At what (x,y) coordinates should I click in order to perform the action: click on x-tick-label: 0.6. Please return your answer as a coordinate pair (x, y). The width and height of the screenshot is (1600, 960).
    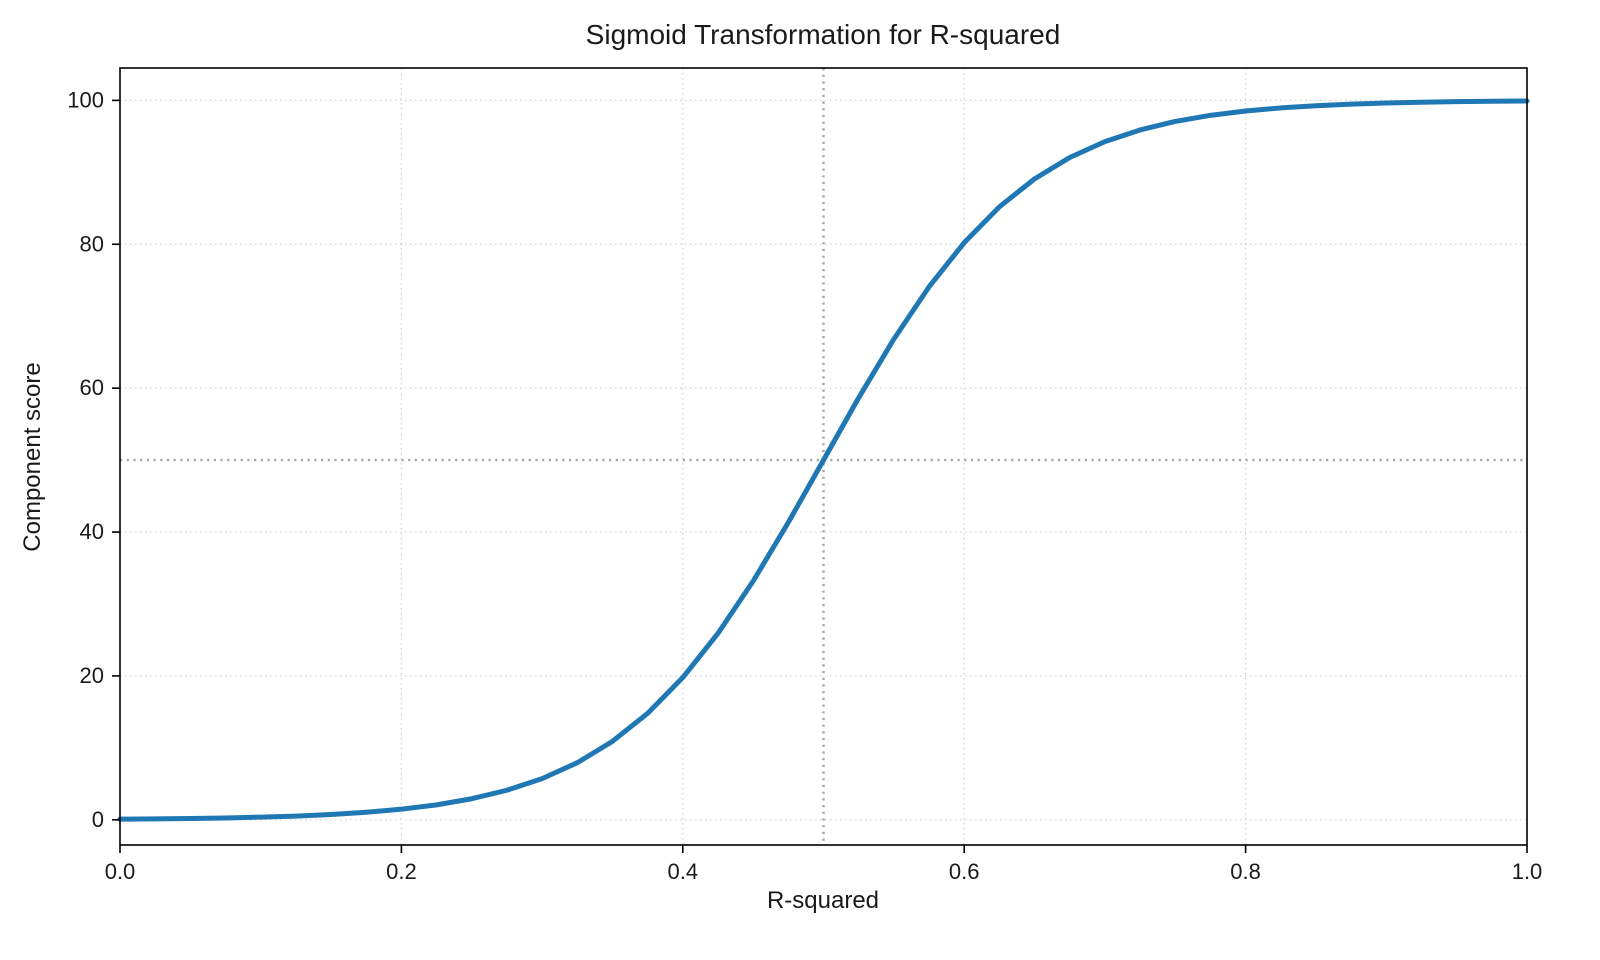
    Looking at the image, I should click on (964, 871).